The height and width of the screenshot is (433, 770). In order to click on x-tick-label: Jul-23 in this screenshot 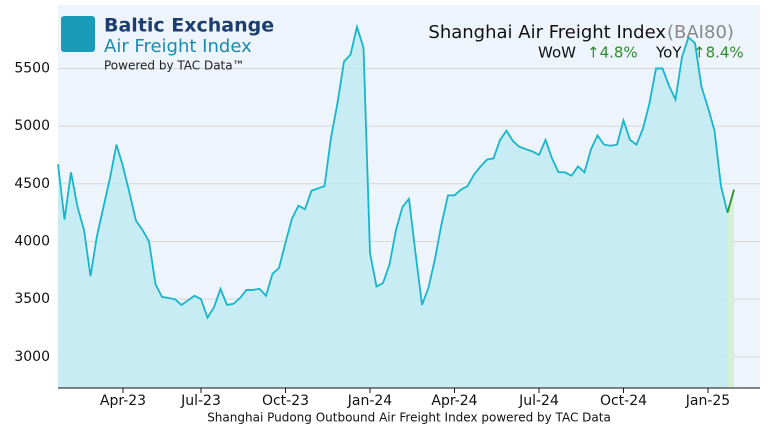, I will do `click(200, 401)`.